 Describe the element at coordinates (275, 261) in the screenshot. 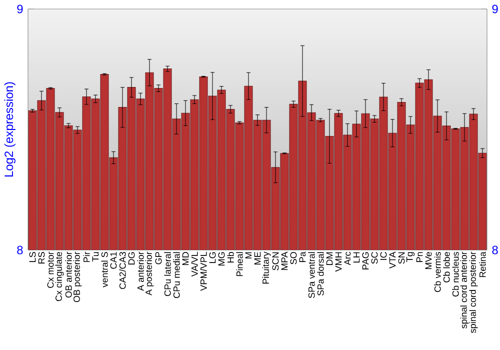

I see `x-tick-label: SCN` at that location.